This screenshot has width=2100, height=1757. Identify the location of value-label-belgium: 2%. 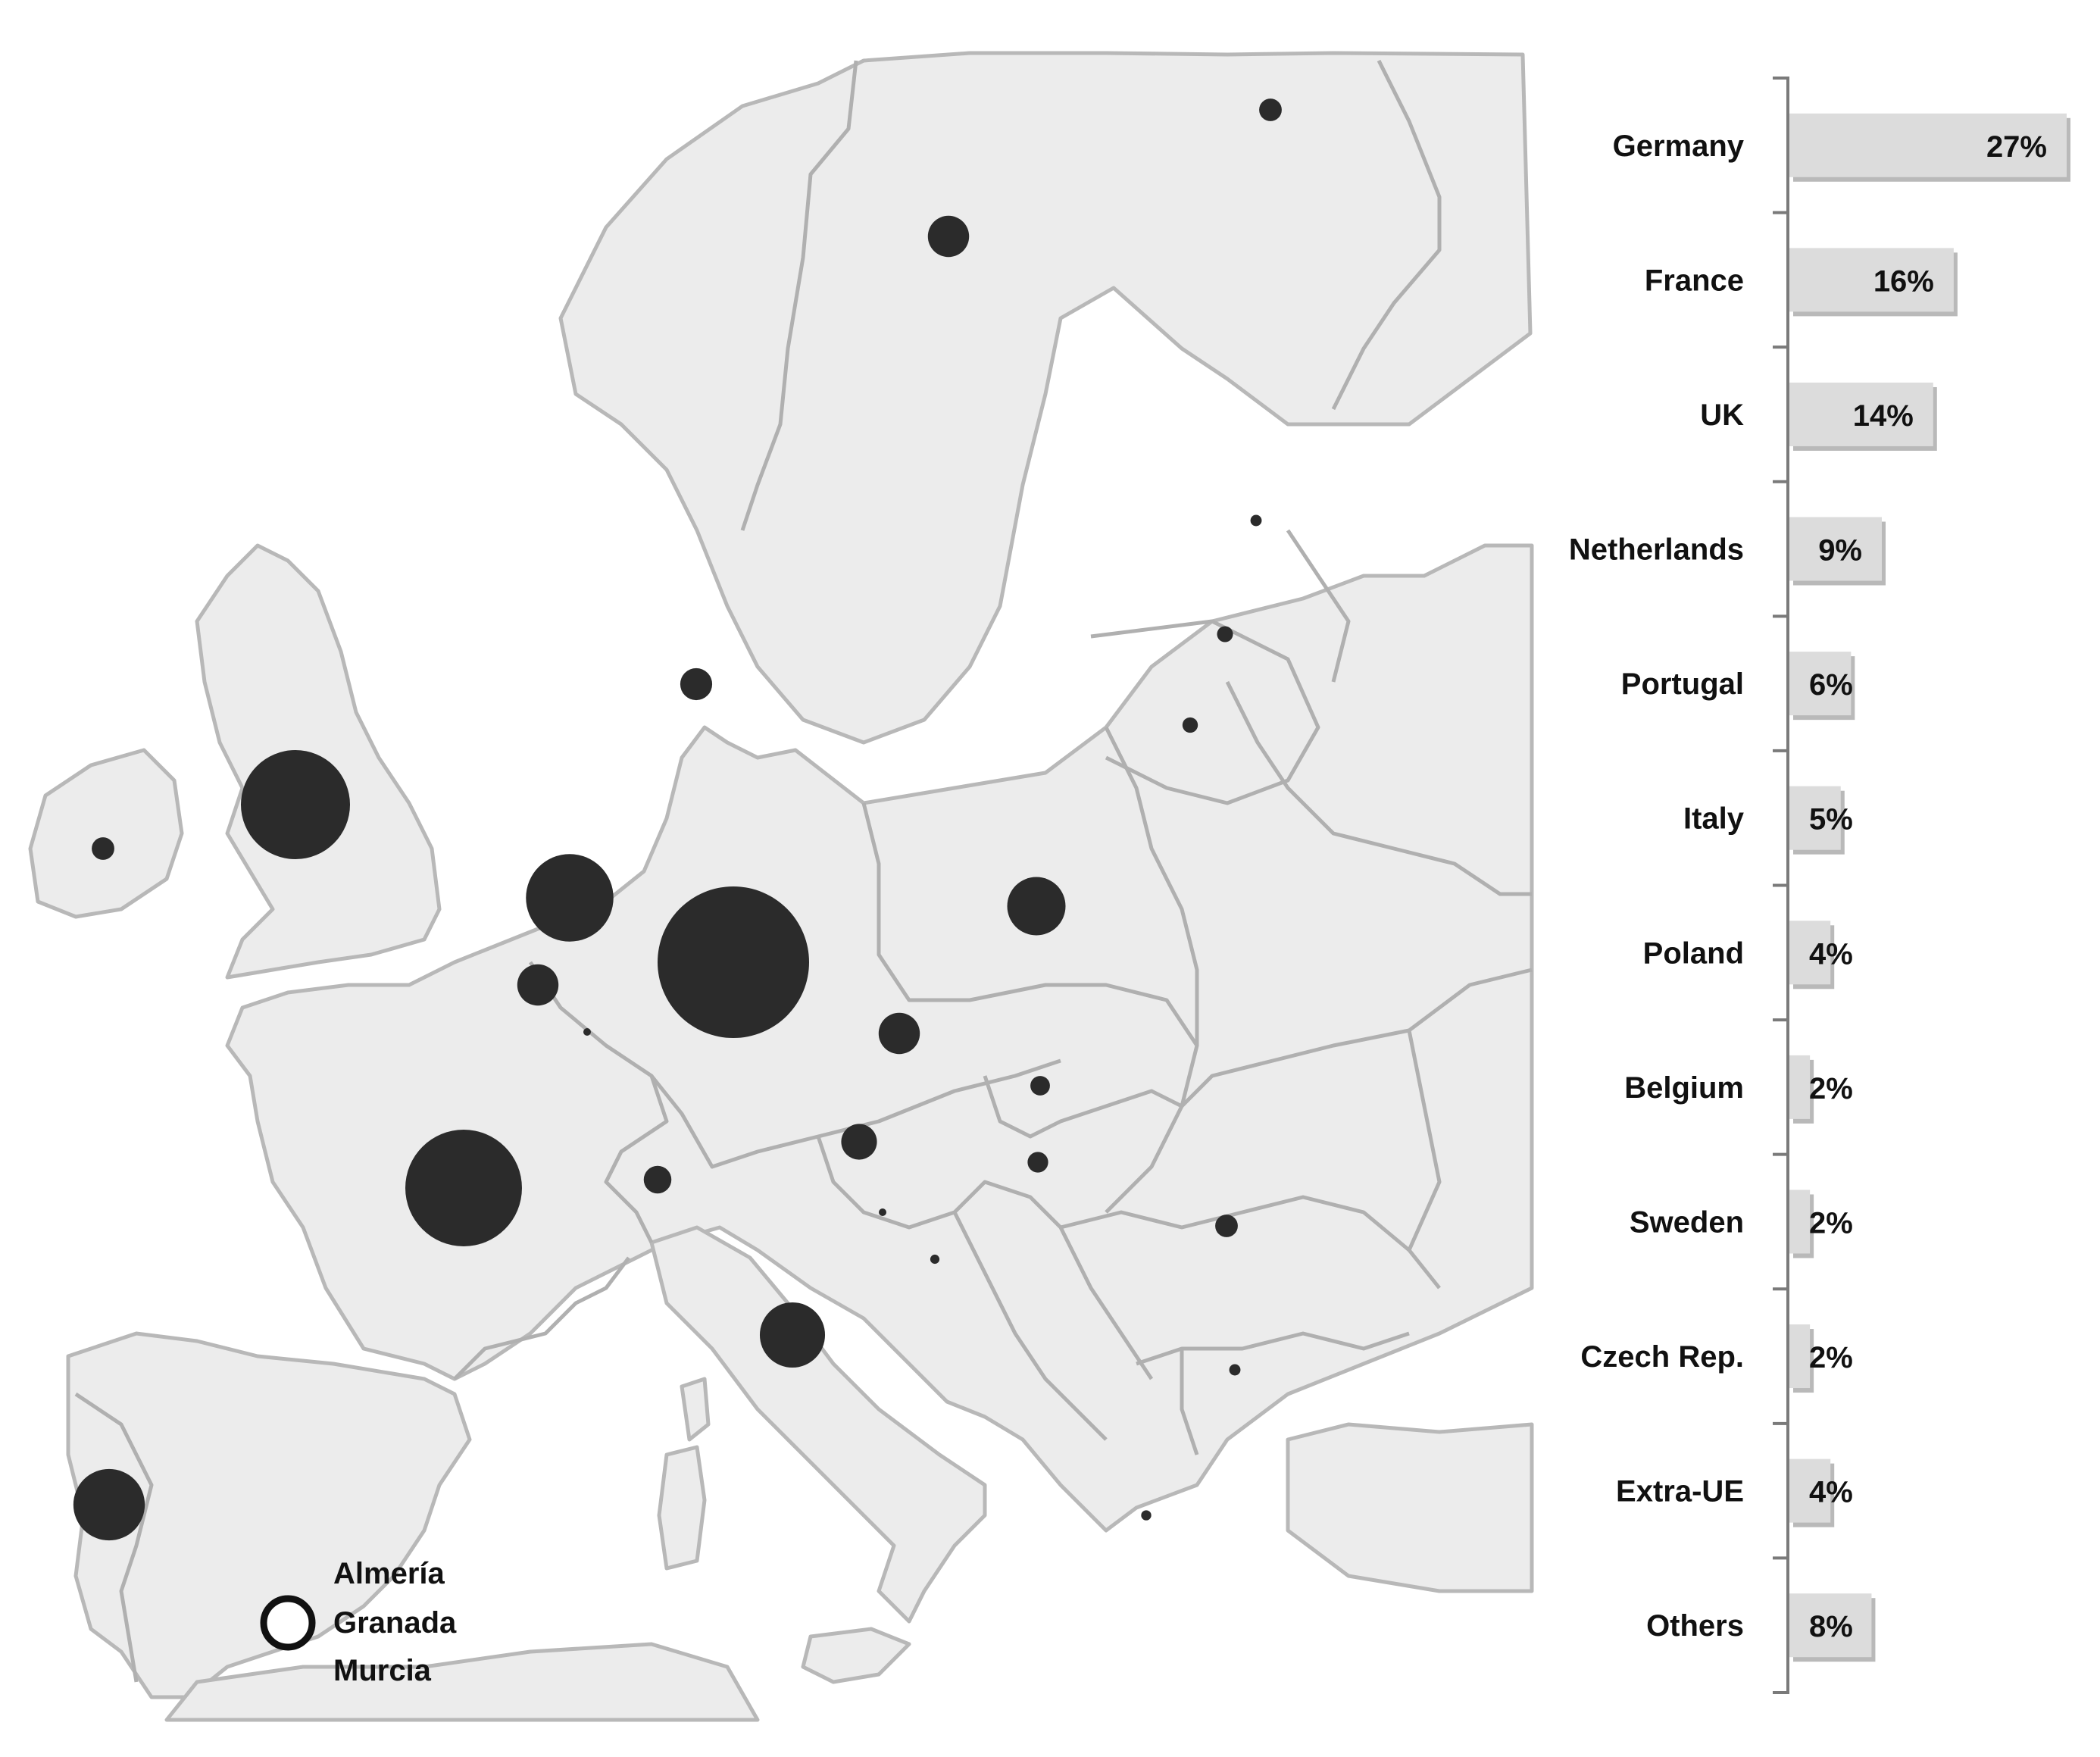
(1831, 1089).